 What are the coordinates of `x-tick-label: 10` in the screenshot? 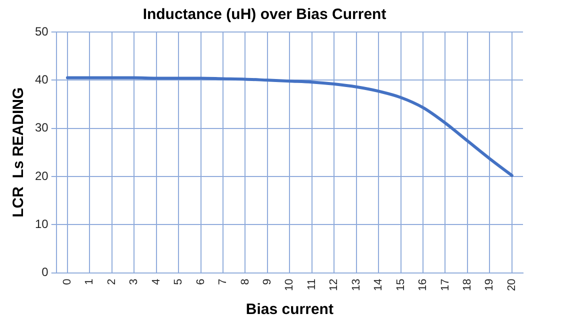 It's located at (290, 285).